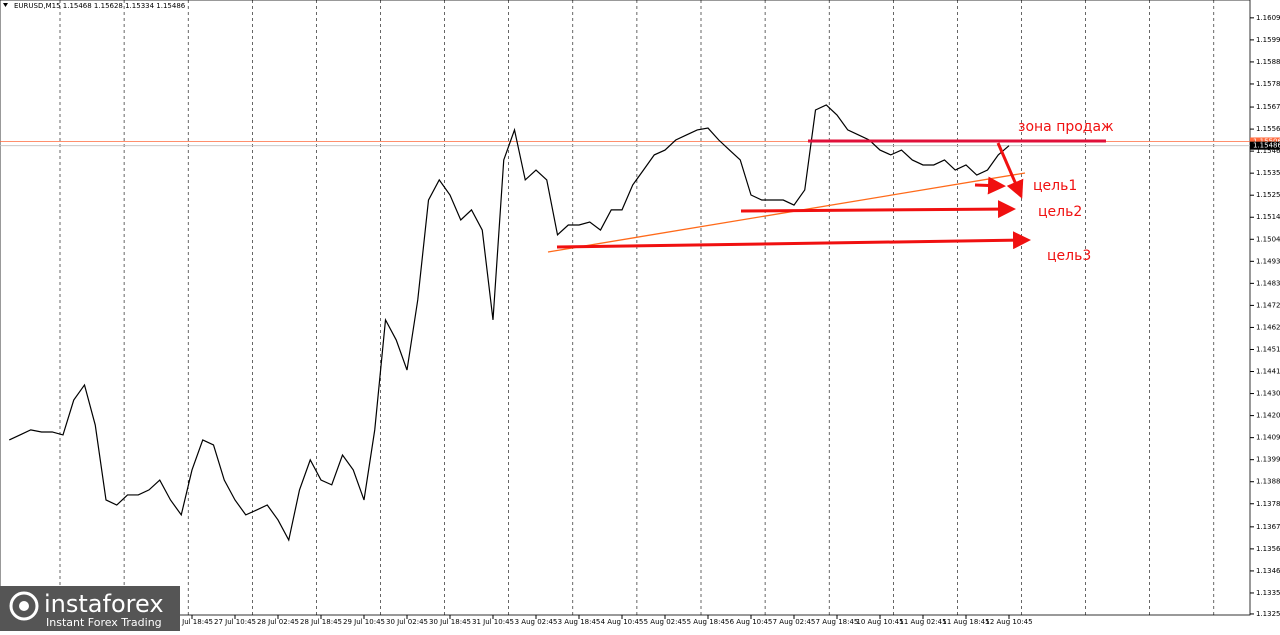 This screenshot has width=1280, height=635. I want to click on y-tick-label: 1.14095, so click(1268, 438).